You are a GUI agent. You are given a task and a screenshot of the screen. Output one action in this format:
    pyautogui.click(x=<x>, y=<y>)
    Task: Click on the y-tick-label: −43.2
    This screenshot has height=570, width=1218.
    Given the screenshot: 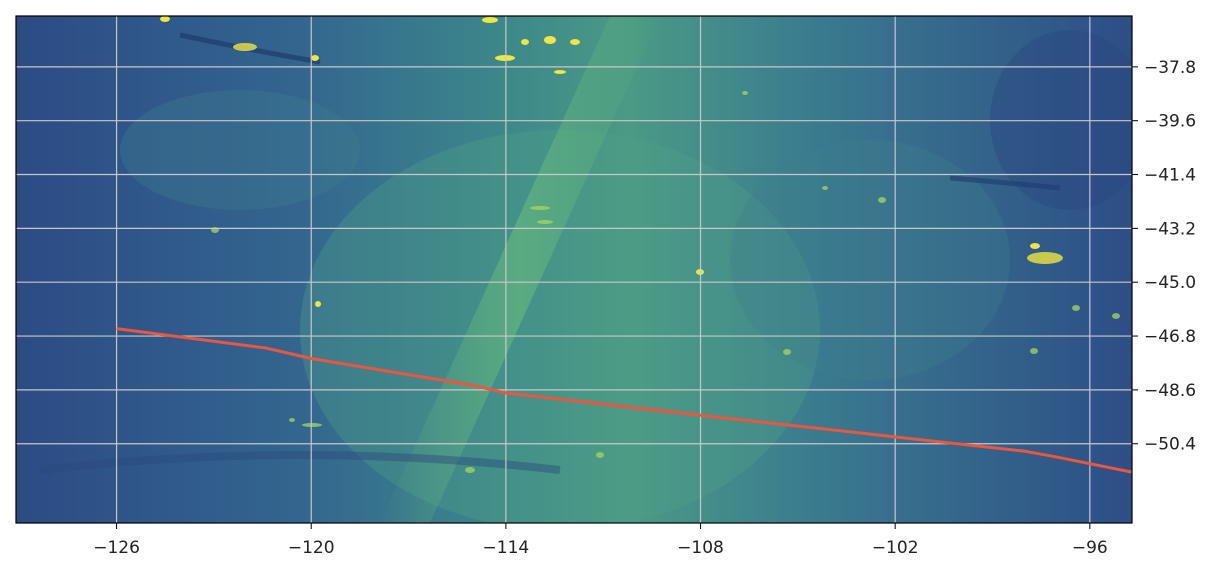 What is the action you would take?
    pyautogui.click(x=1170, y=229)
    